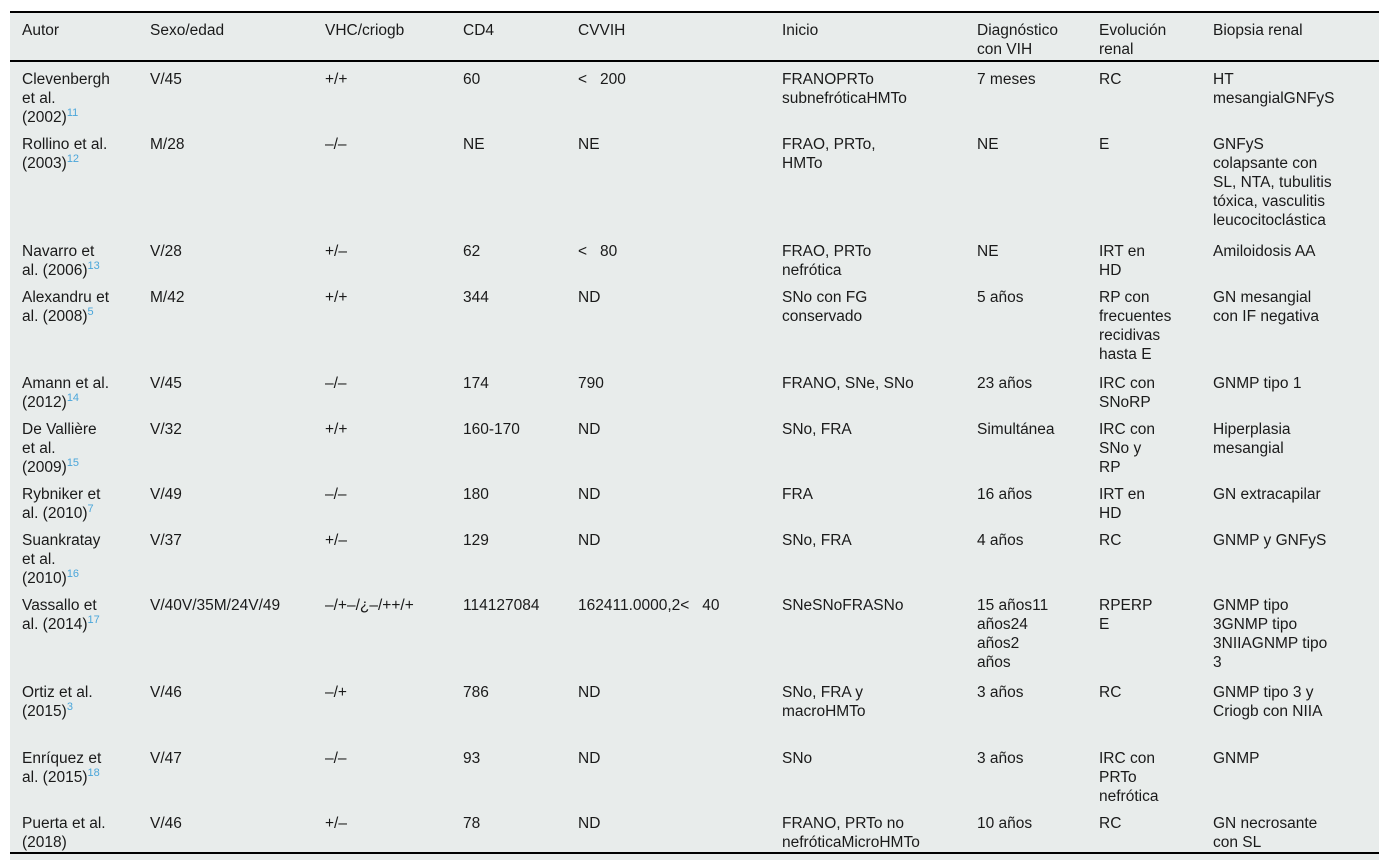 The height and width of the screenshot is (865, 1386). What do you see at coordinates (73, 397) in the screenshot?
I see `reference-superscript-link: 14` at bounding box center [73, 397].